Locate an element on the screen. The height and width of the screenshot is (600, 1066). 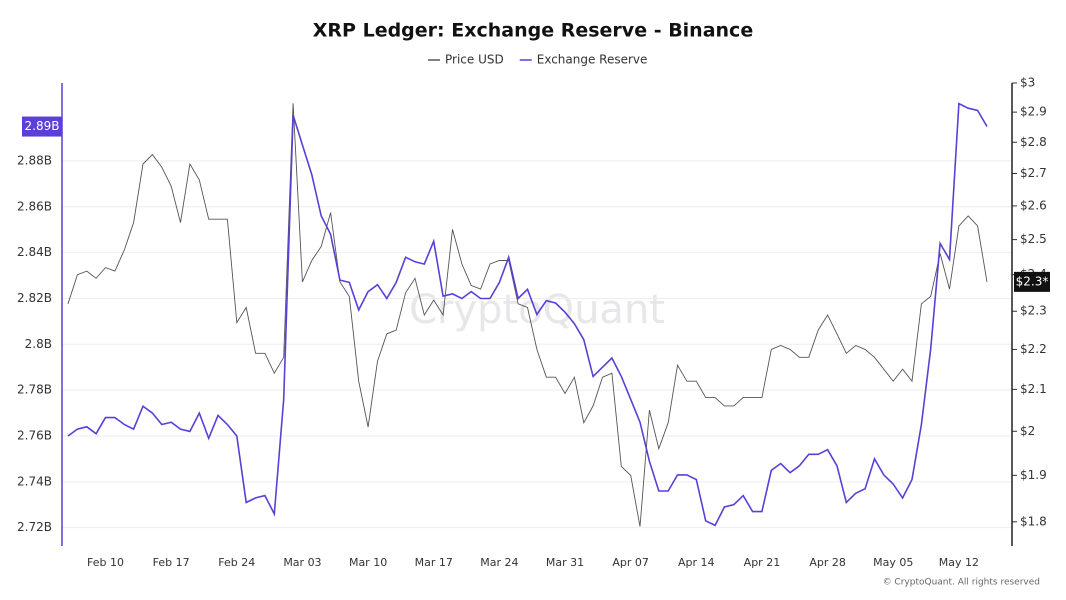
x-tick-label: May 12 is located at coordinates (959, 562).